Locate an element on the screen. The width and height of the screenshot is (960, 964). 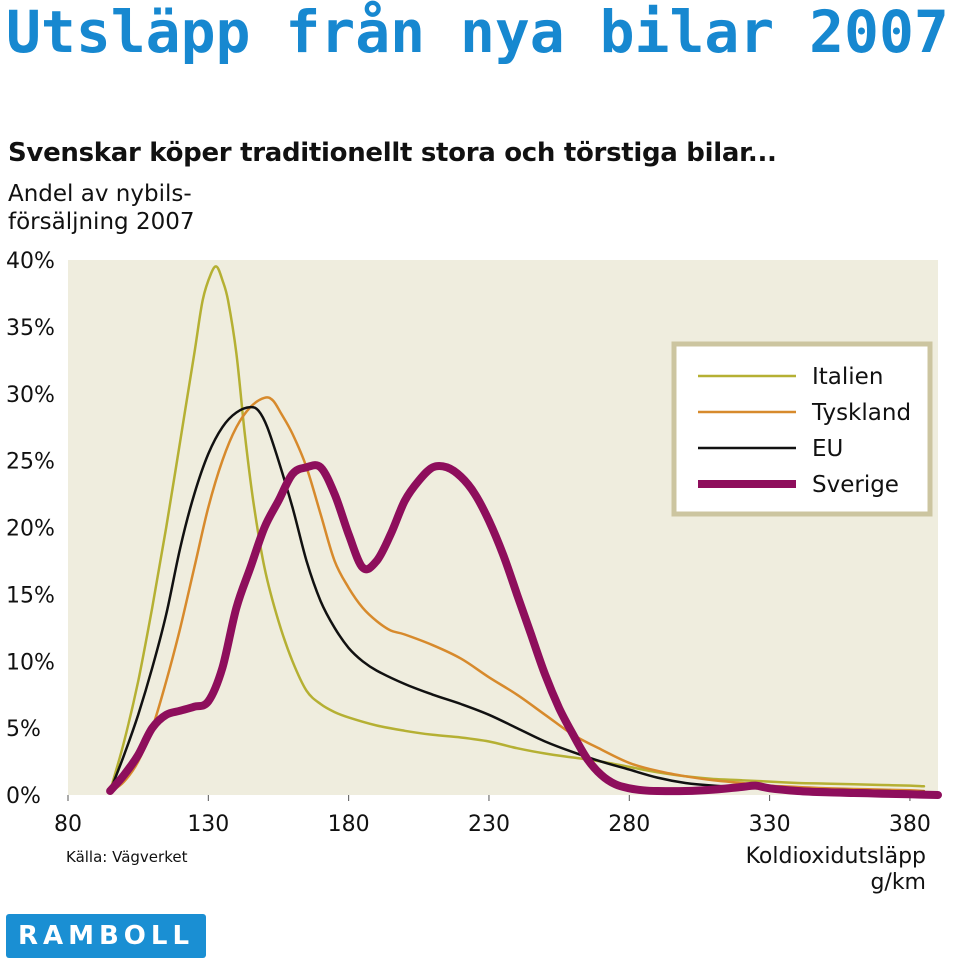
y-axis-label: Andel av nybils- försäljning 2007 is located at coordinates (128, 208).